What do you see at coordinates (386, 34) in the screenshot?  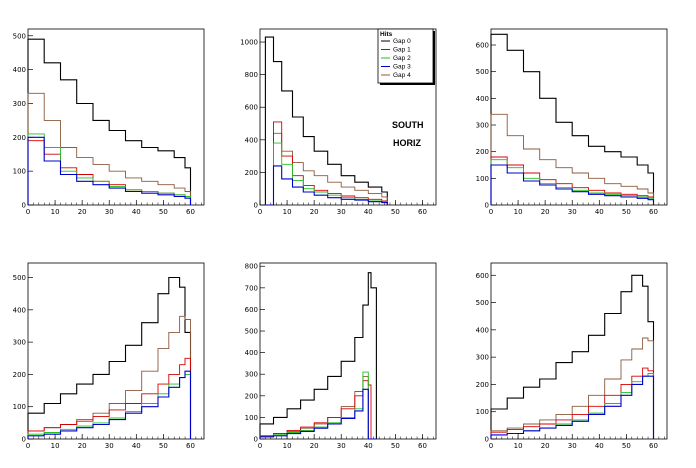 I see `legend-title: Hits` at bounding box center [386, 34].